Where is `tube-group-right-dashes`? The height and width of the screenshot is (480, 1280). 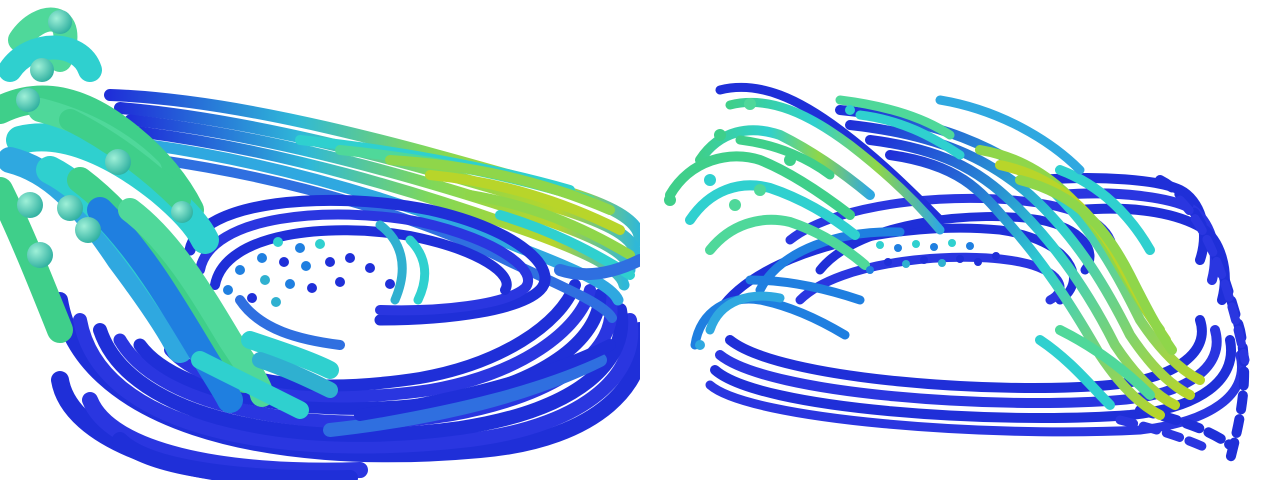
tube-group-right-dashes is located at coordinates (1182, 320).